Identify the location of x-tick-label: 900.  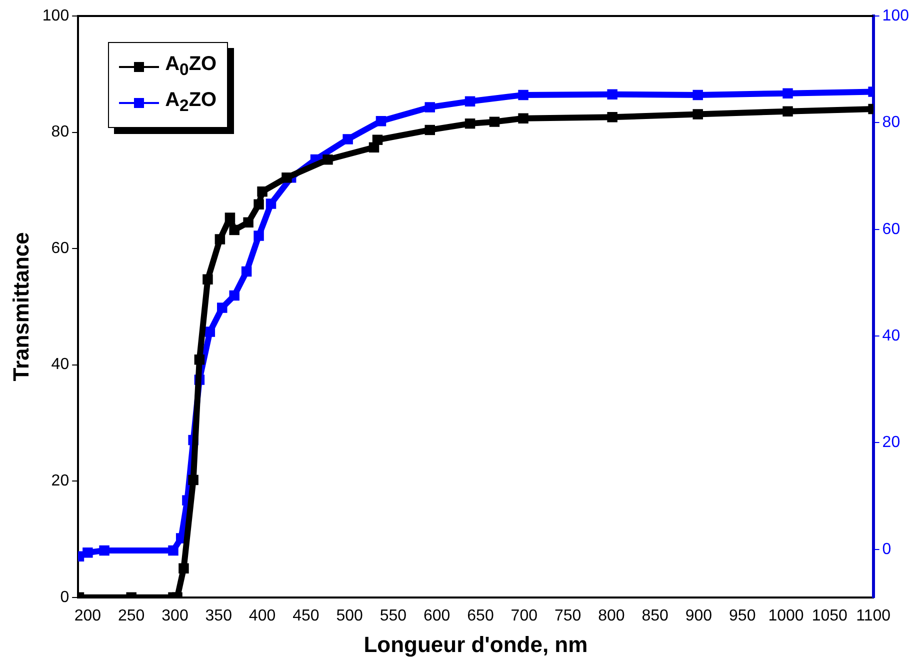
(698, 615).